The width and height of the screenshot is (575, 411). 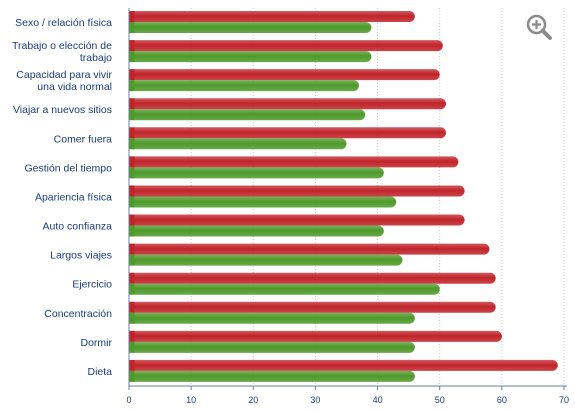 What do you see at coordinates (128, 400) in the screenshot?
I see `x-tick-label: 0` at bounding box center [128, 400].